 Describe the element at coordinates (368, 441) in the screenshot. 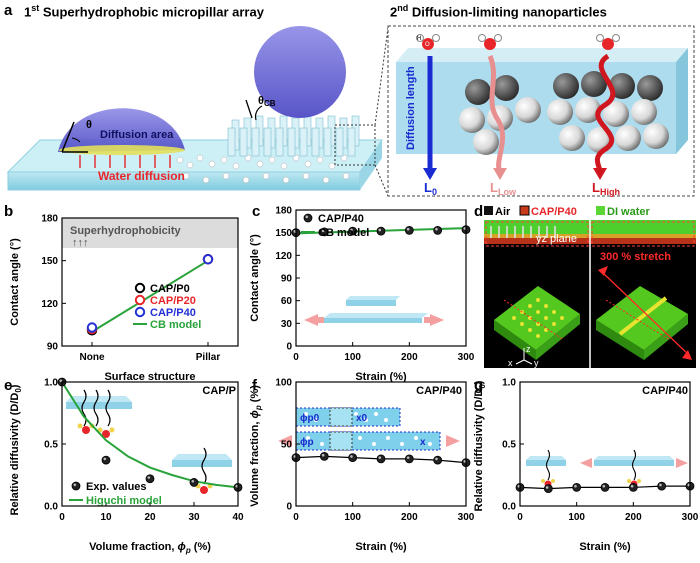

I see `film-strip-stretched` at that location.